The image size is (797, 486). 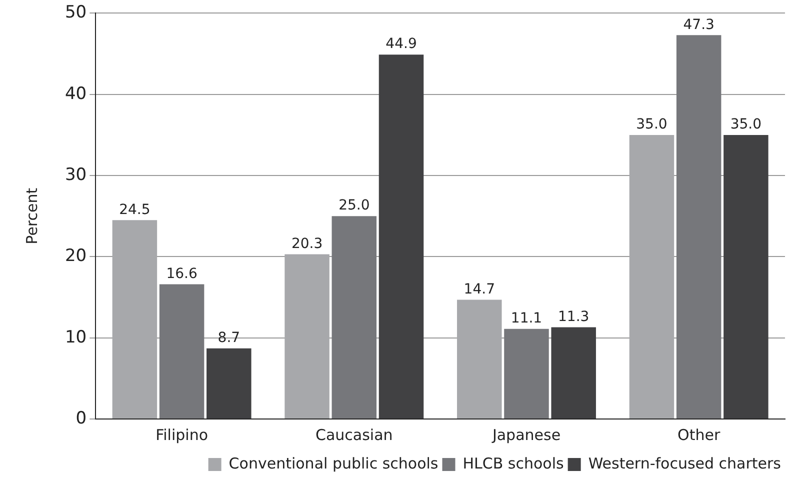 What do you see at coordinates (354, 435) in the screenshot?
I see `x-tick-label: Caucasian` at bounding box center [354, 435].